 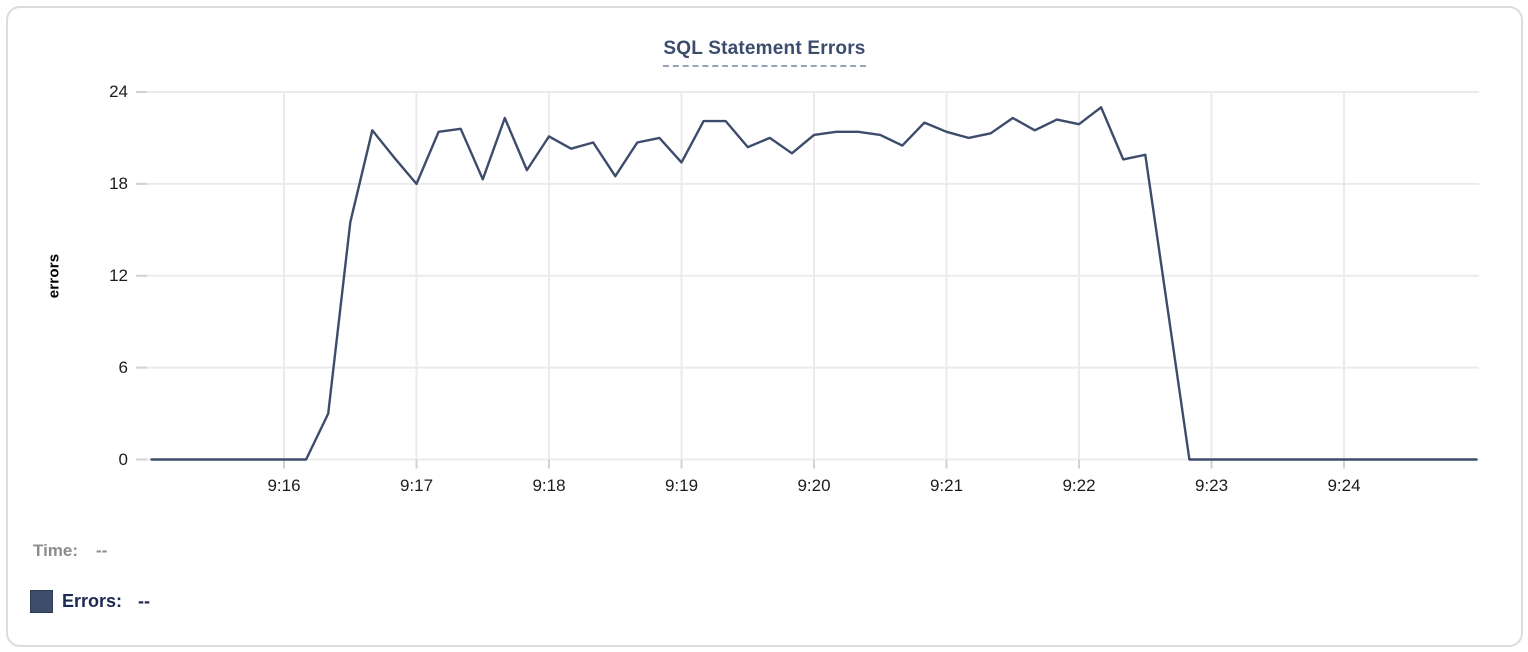 I want to click on time-readout-value: --, so click(x=102, y=550).